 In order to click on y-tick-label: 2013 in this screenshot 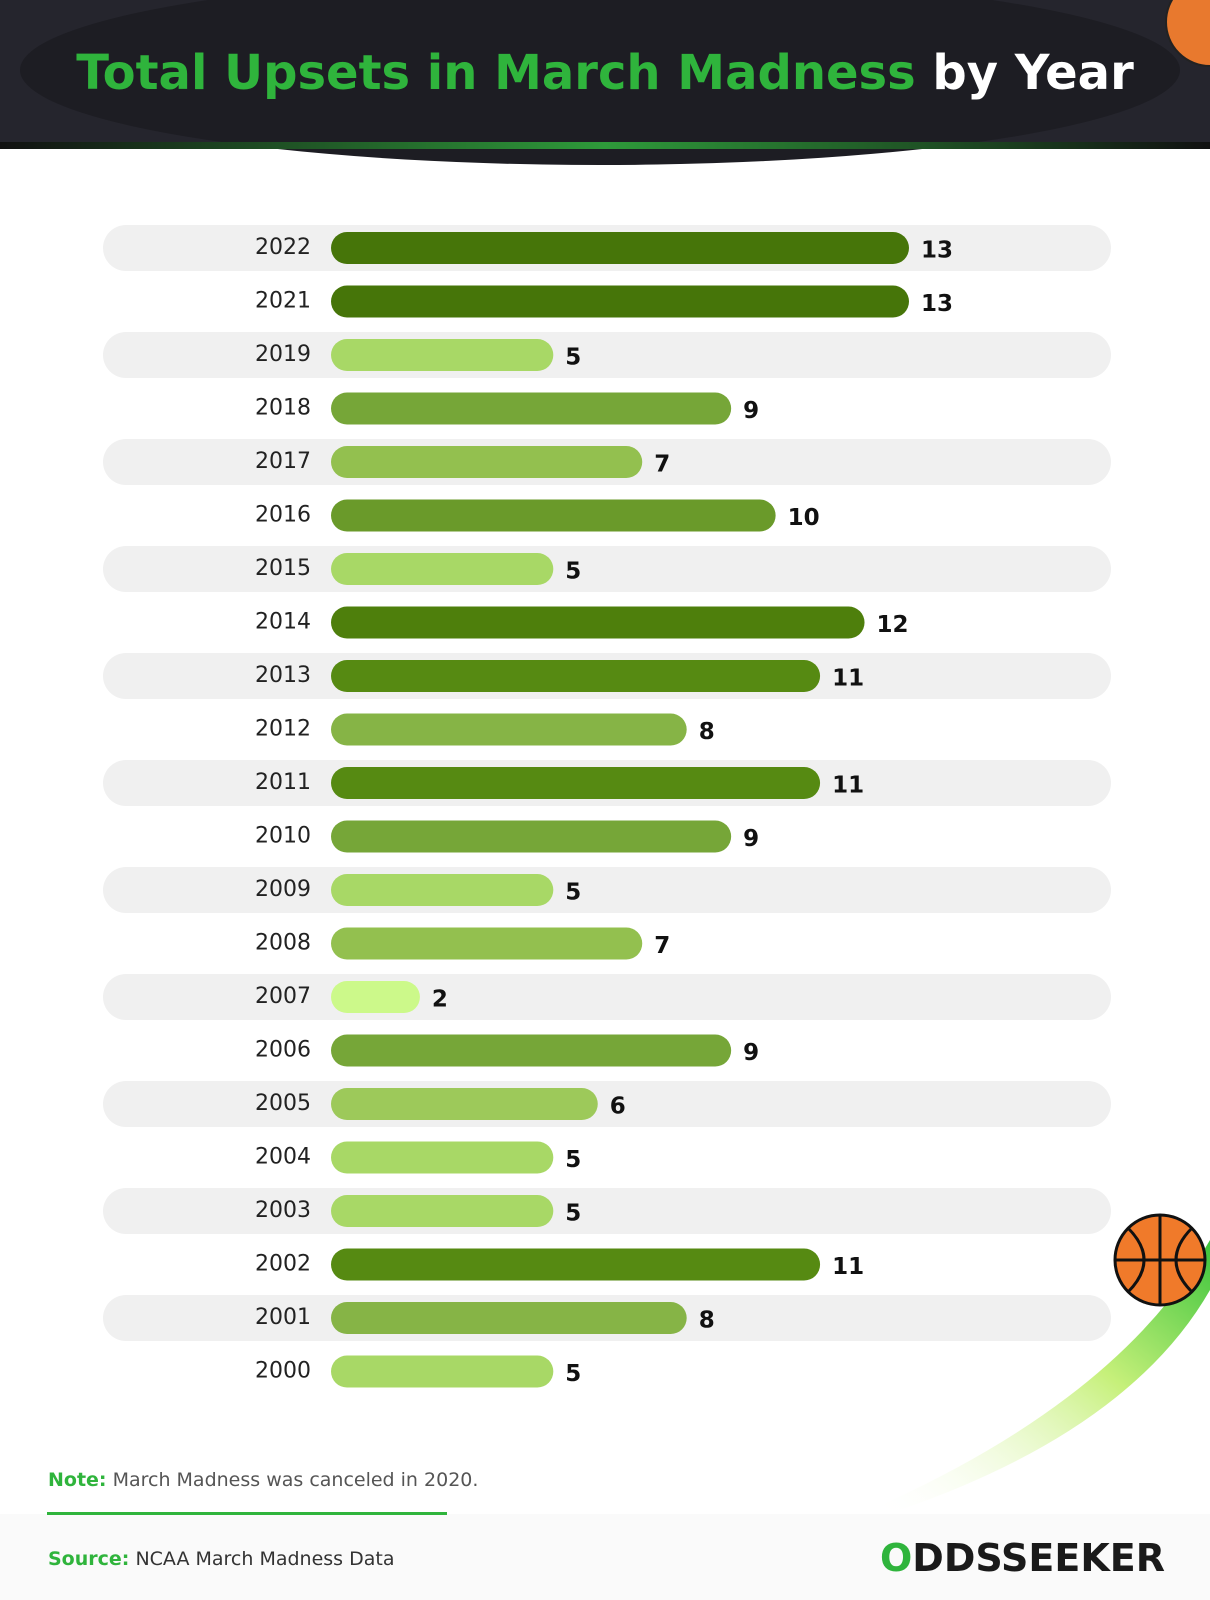, I will do `click(283, 675)`.